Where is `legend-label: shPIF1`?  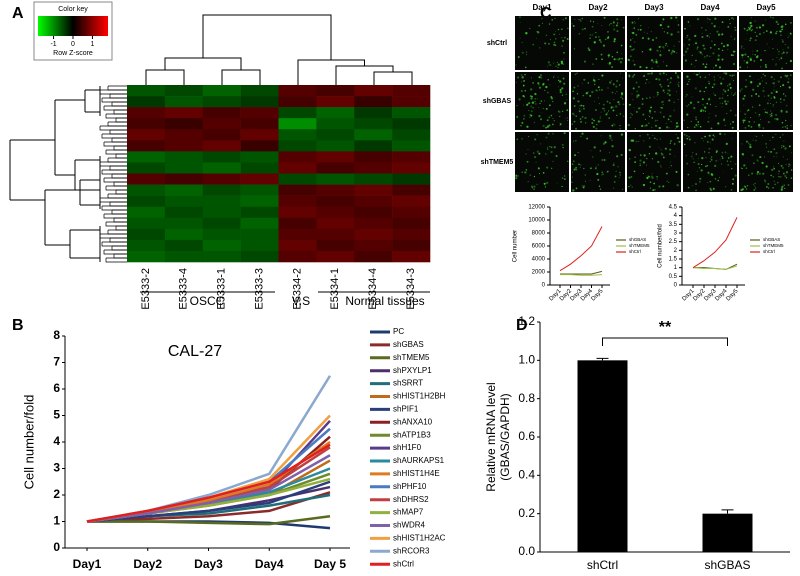 legend-label: shPIF1 is located at coordinates (406, 409).